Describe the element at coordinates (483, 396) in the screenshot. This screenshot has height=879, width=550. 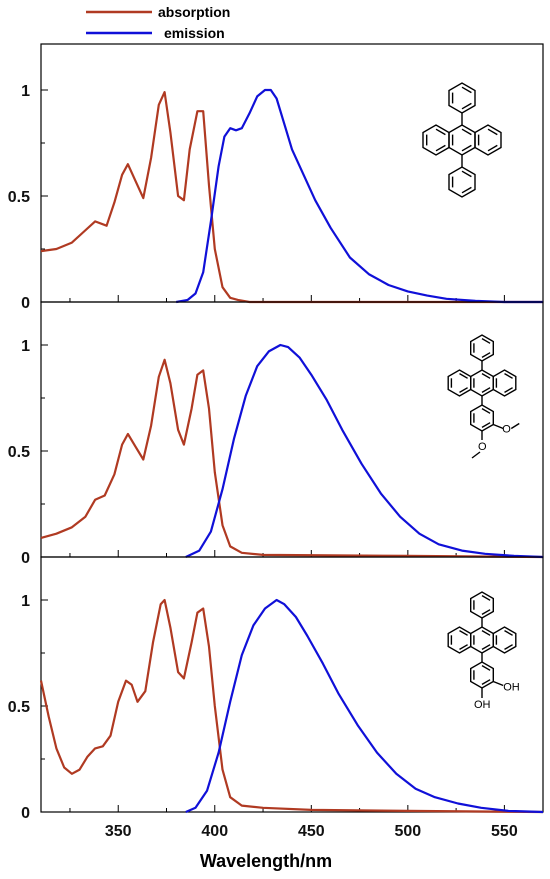
I see `molecule-structure-2: OO` at that location.